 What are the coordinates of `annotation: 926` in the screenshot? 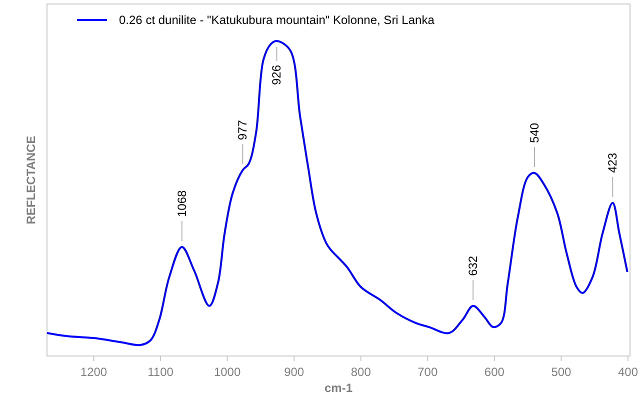 It's located at (277, 75).